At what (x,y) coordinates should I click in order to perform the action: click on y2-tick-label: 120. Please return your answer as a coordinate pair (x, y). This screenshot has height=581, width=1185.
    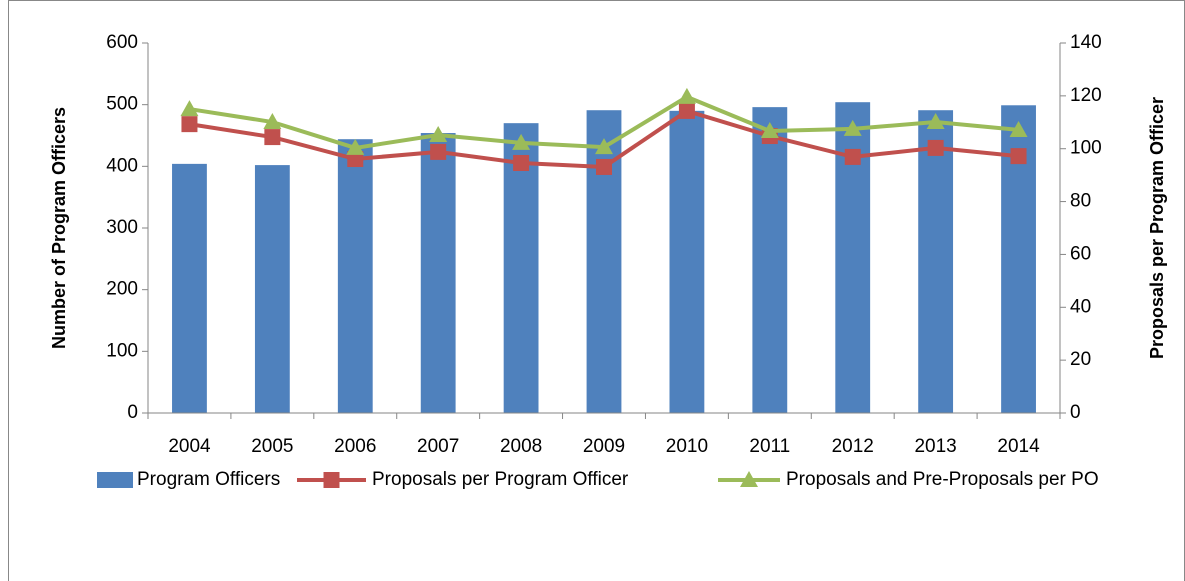
    Looking at the image, I should click on (1086, 95).